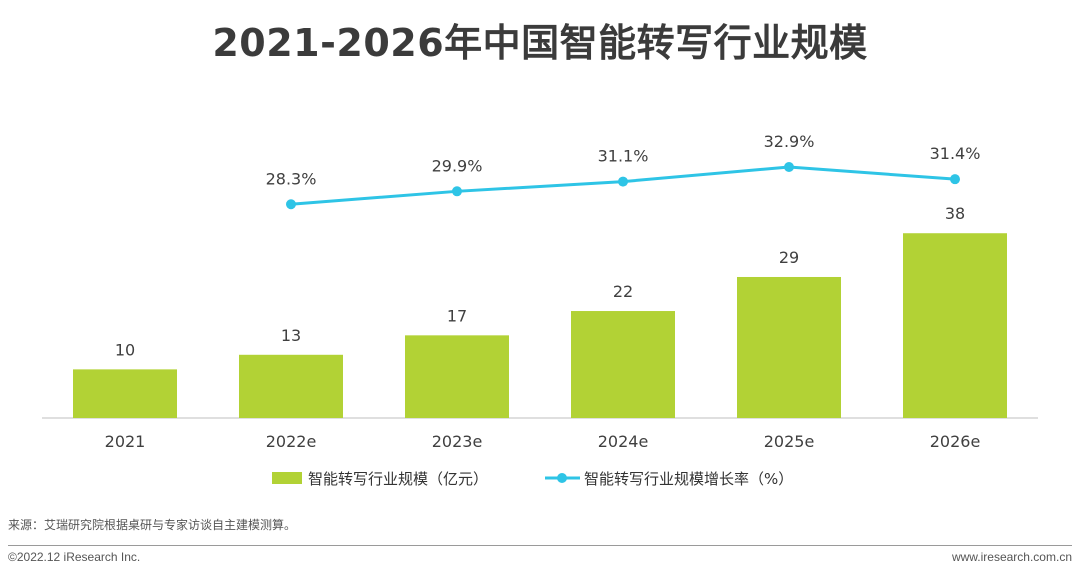 Image resolution: width=1080 pixels, height=581 pixels. What do you see at coordinates (789, 347) in the screenshot?
I see `bar-2025e` at bounding box center [789, 347].